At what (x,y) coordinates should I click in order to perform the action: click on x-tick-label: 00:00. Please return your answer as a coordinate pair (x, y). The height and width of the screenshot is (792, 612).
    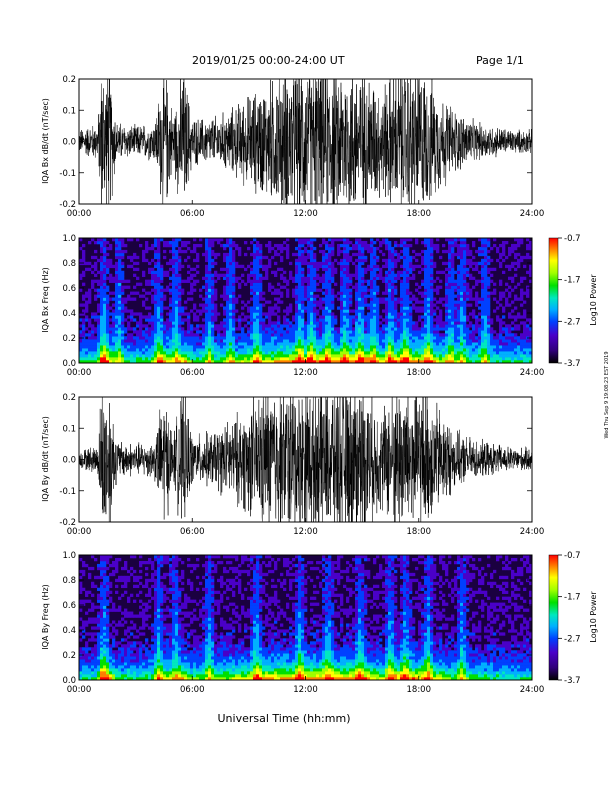
    Looking at the image, I should click on (79, 532).